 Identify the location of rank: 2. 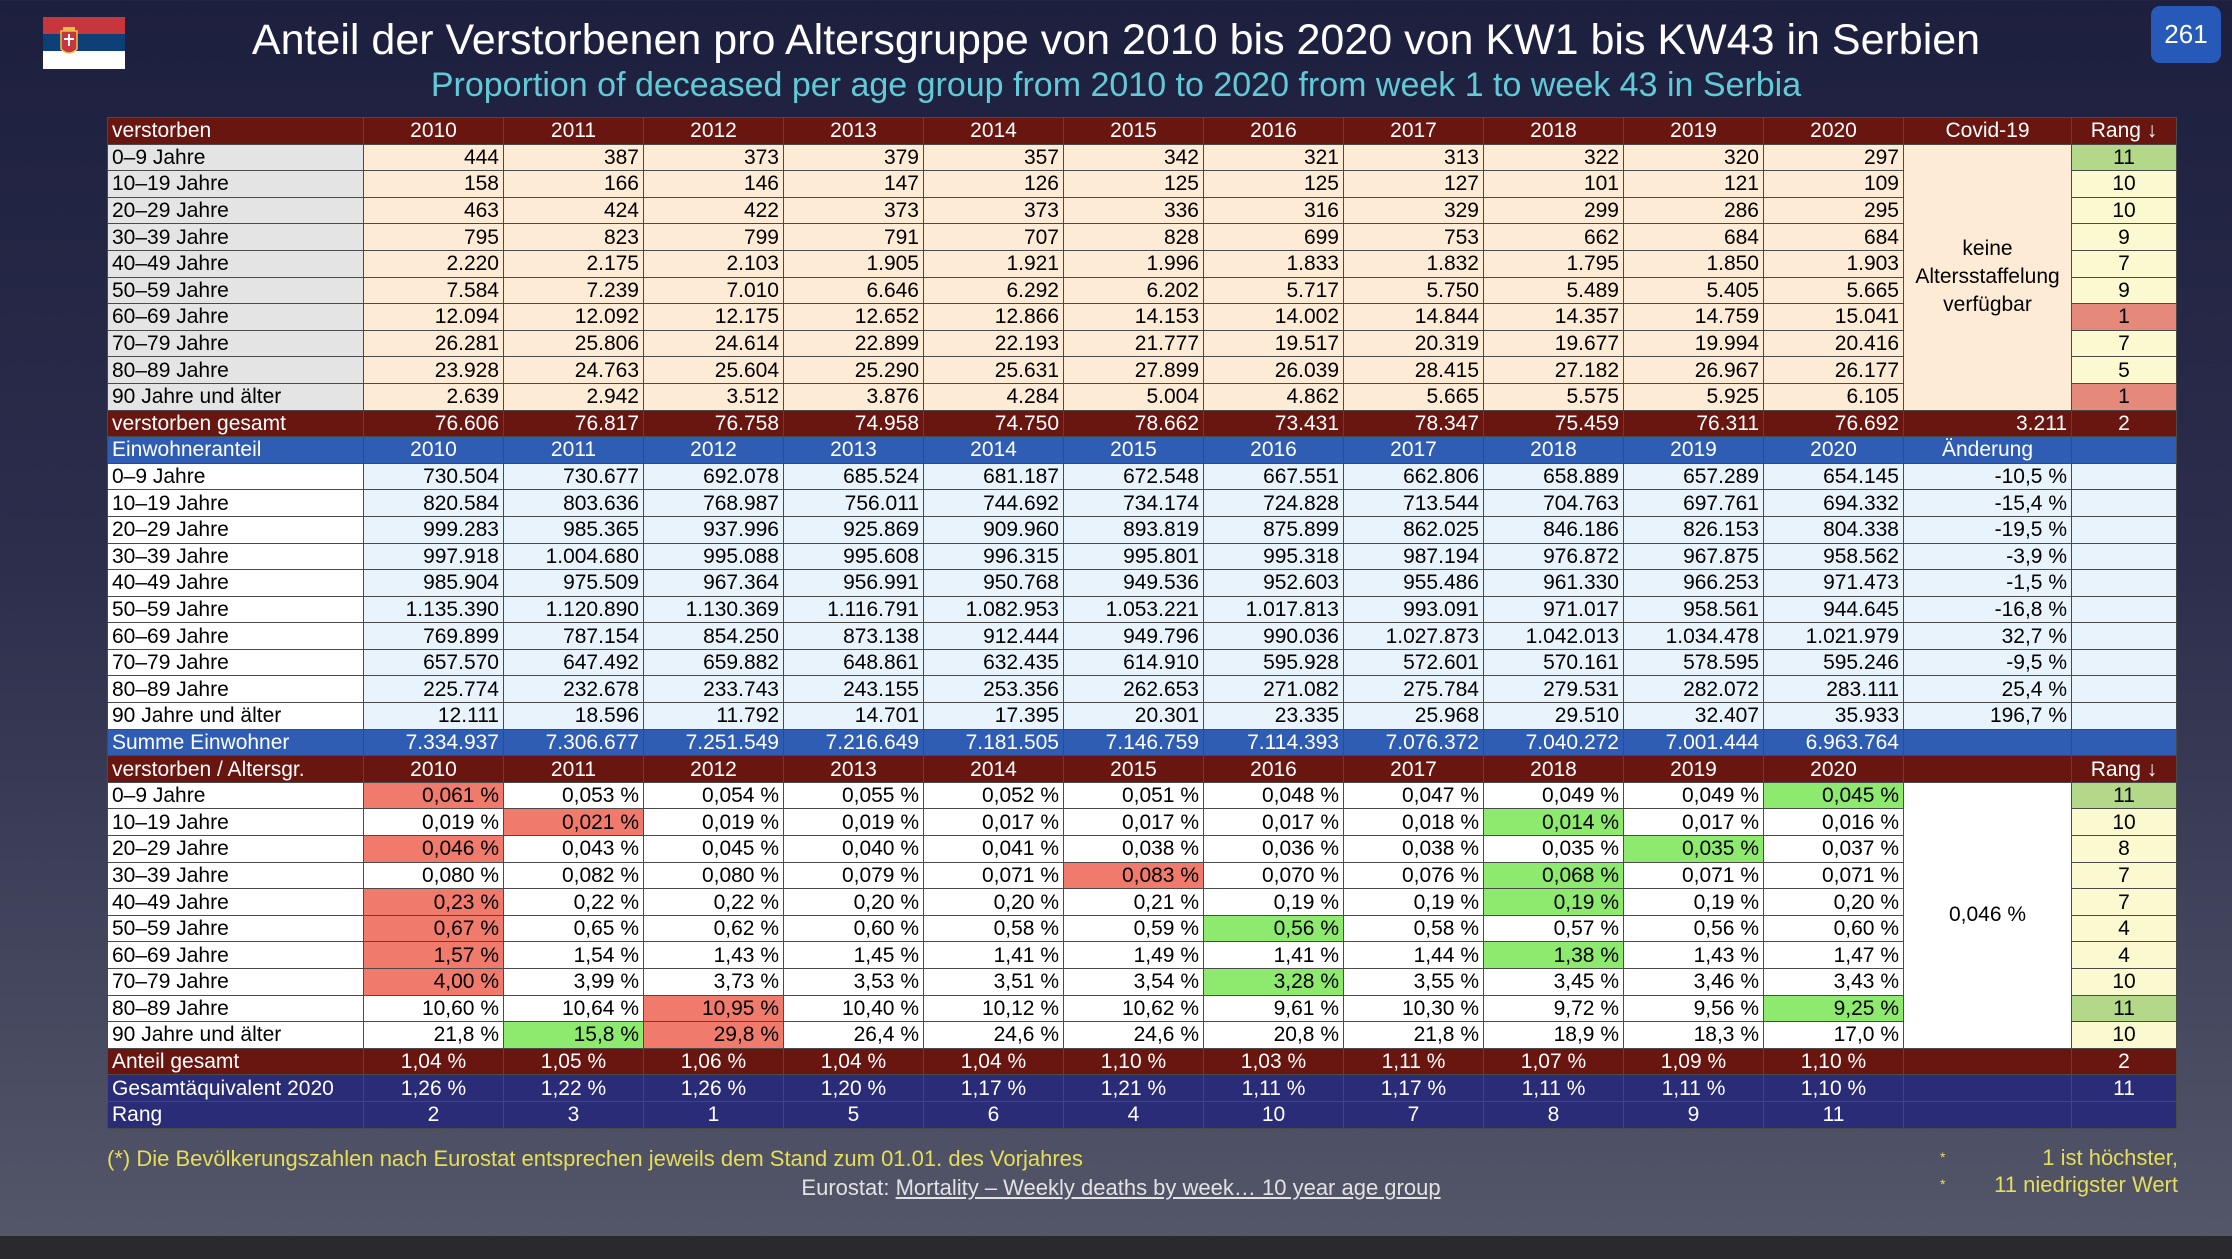
(2124, 1061).